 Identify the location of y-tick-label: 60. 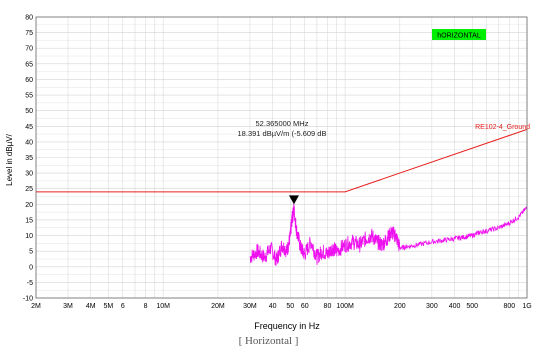
(29, 80).